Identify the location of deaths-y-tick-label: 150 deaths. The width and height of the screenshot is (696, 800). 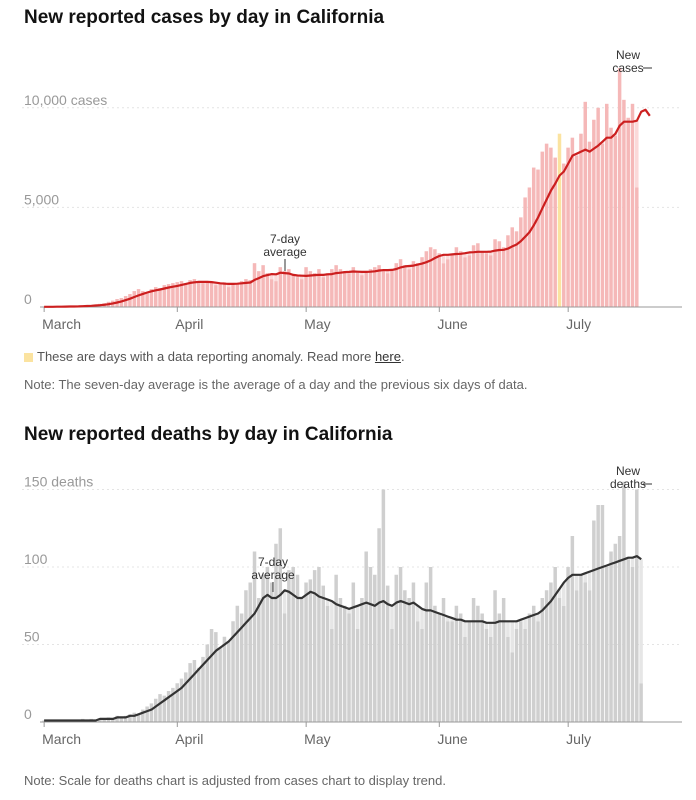
(58, 482).